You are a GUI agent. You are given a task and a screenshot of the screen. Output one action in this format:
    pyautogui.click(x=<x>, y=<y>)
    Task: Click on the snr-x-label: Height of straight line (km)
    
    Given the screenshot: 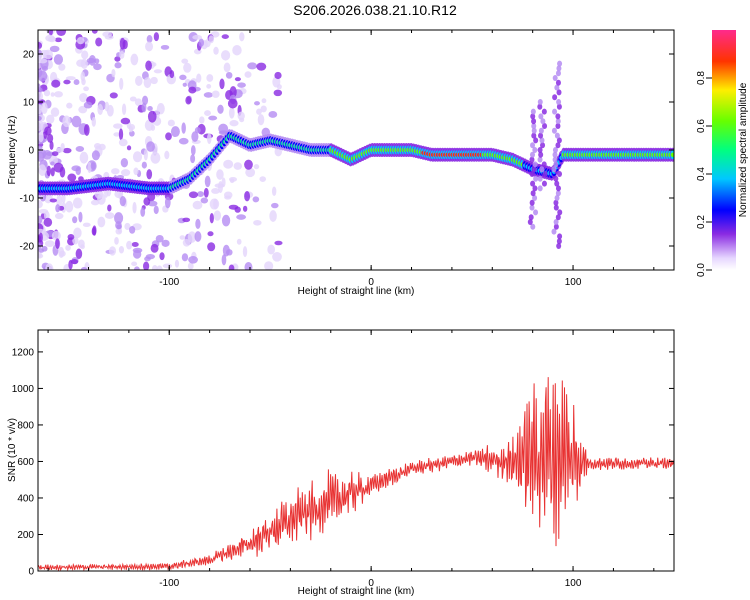 What is the action you would take?
    pyautogui.click(x=356, y=591)
    